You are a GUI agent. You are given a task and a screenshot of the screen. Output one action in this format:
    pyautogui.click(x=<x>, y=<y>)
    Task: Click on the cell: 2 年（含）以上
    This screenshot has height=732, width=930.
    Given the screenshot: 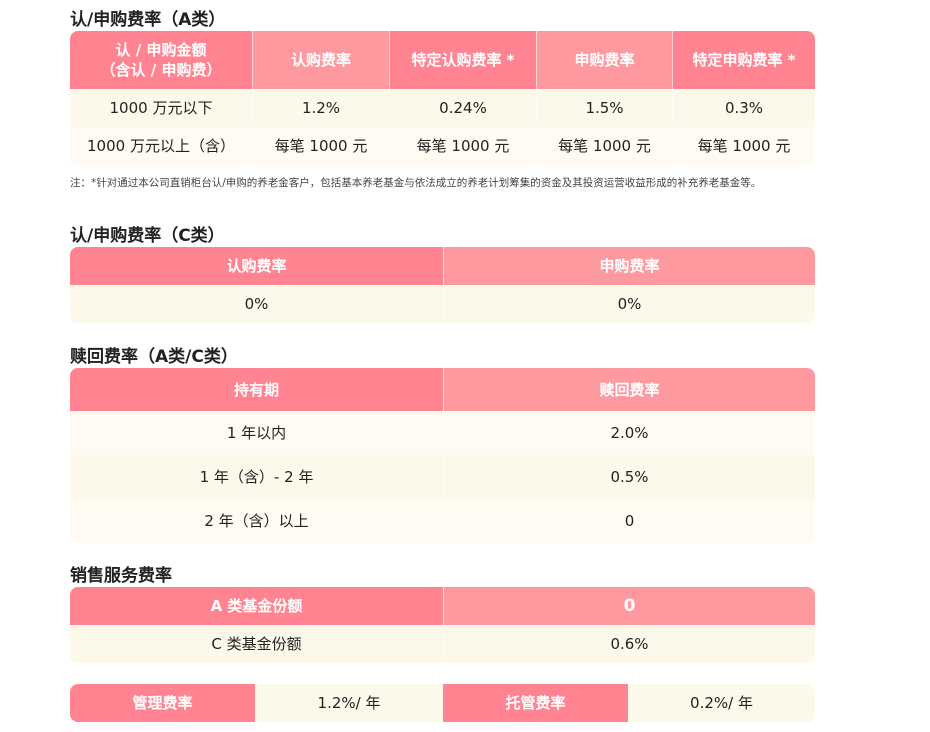 What is the action you would take?
    pyautogui.click(x=256, y=521)
    